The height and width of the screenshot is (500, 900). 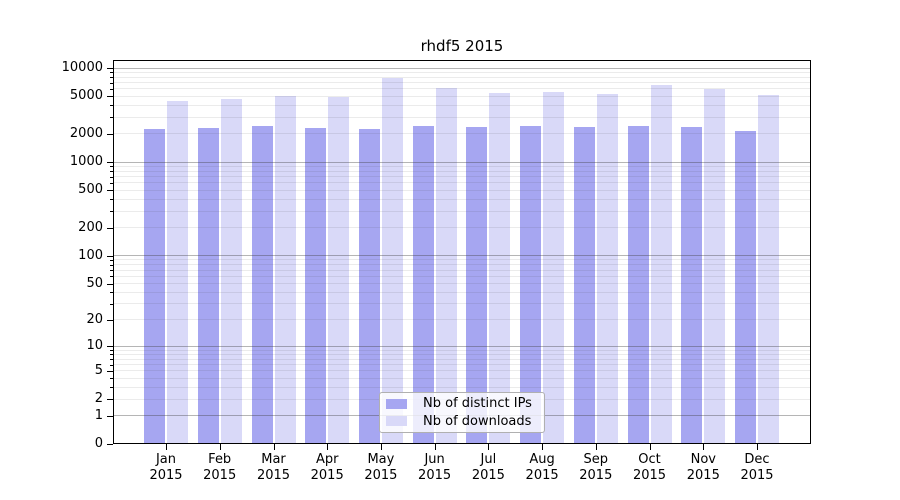 What do you see at coordinates (98, 370) in the screenshot?
I see `y-tick-label: 5` at bounding box center [98, 370].